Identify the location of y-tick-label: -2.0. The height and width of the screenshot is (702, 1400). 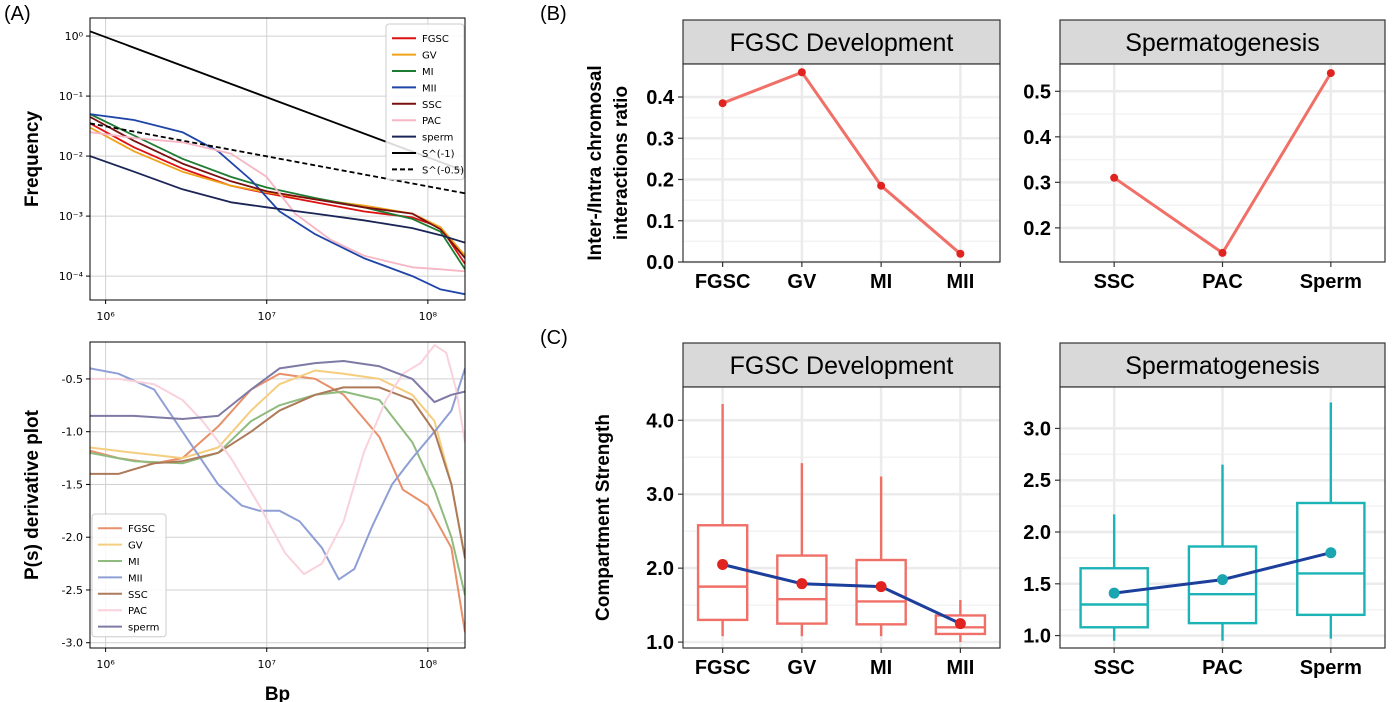
(72, 537).